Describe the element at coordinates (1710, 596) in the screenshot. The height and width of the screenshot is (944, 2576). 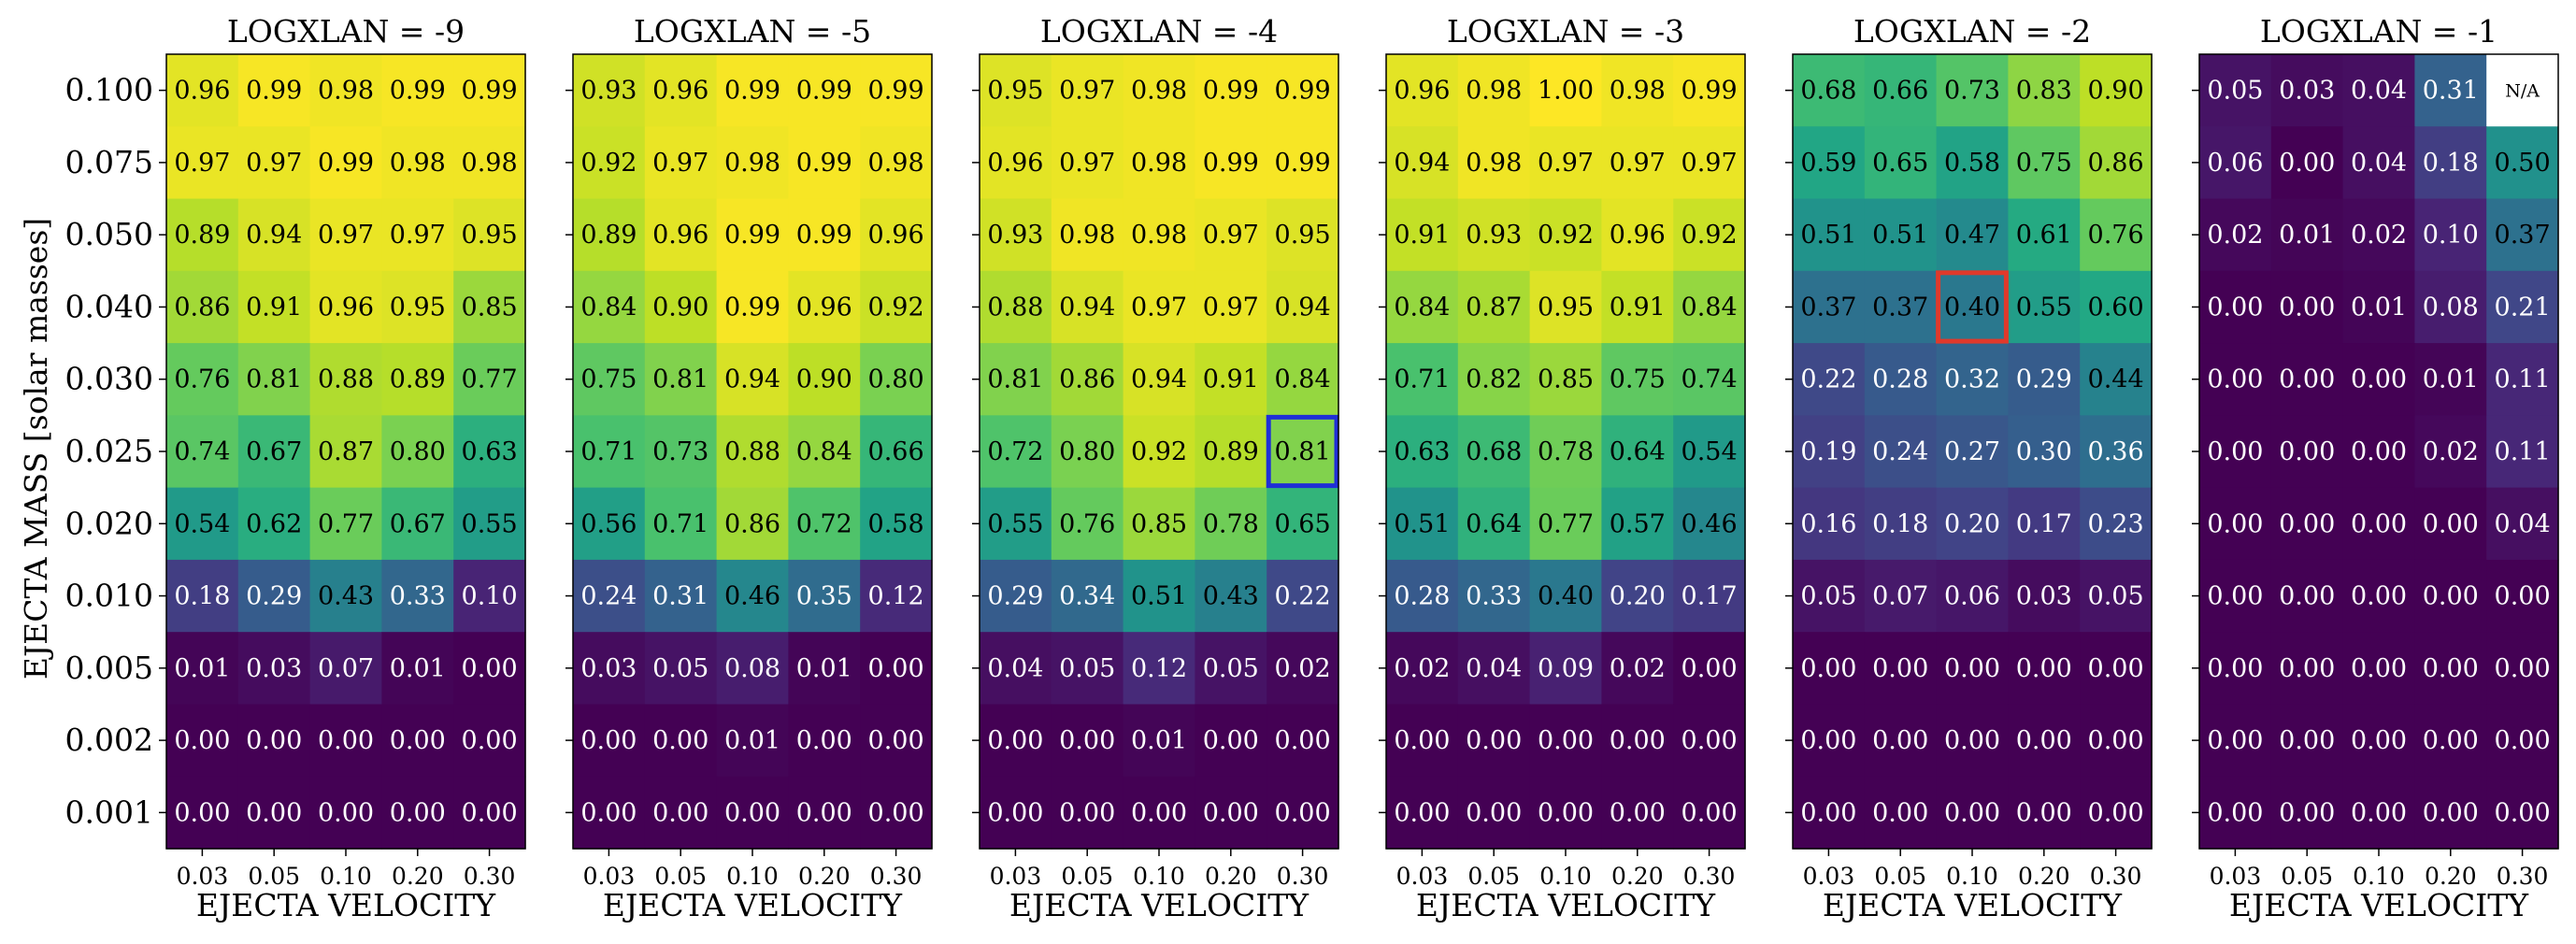
I see `cell-value: 0.17` at that location.